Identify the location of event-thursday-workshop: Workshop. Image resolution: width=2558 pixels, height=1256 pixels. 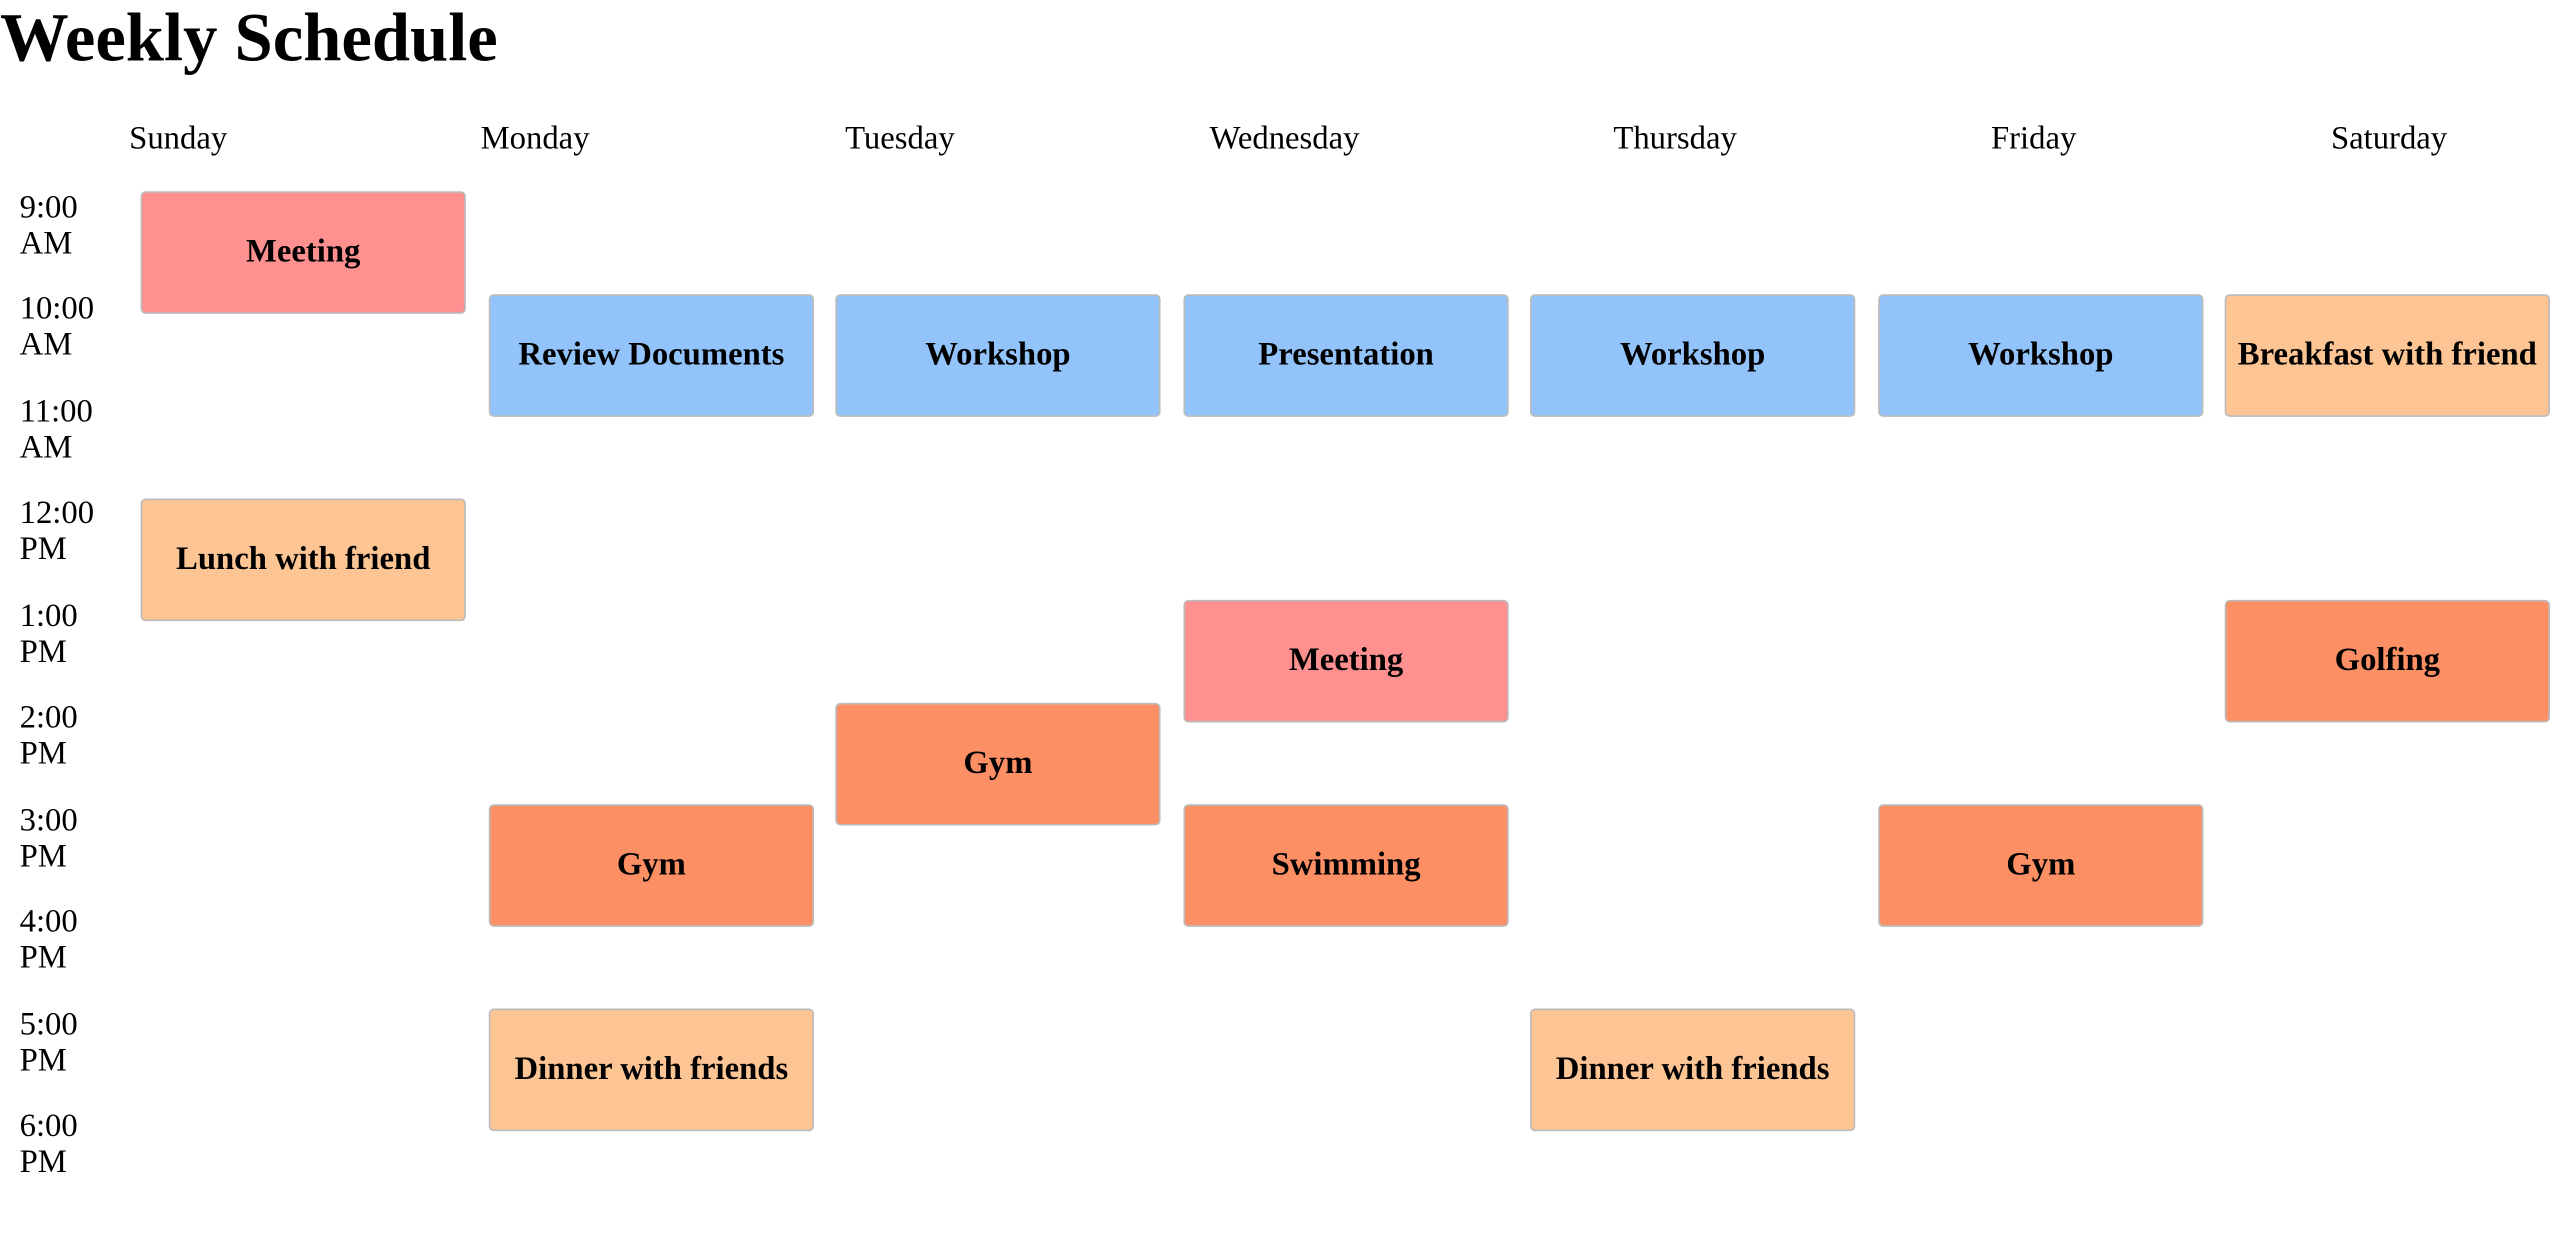
(1692, 355).